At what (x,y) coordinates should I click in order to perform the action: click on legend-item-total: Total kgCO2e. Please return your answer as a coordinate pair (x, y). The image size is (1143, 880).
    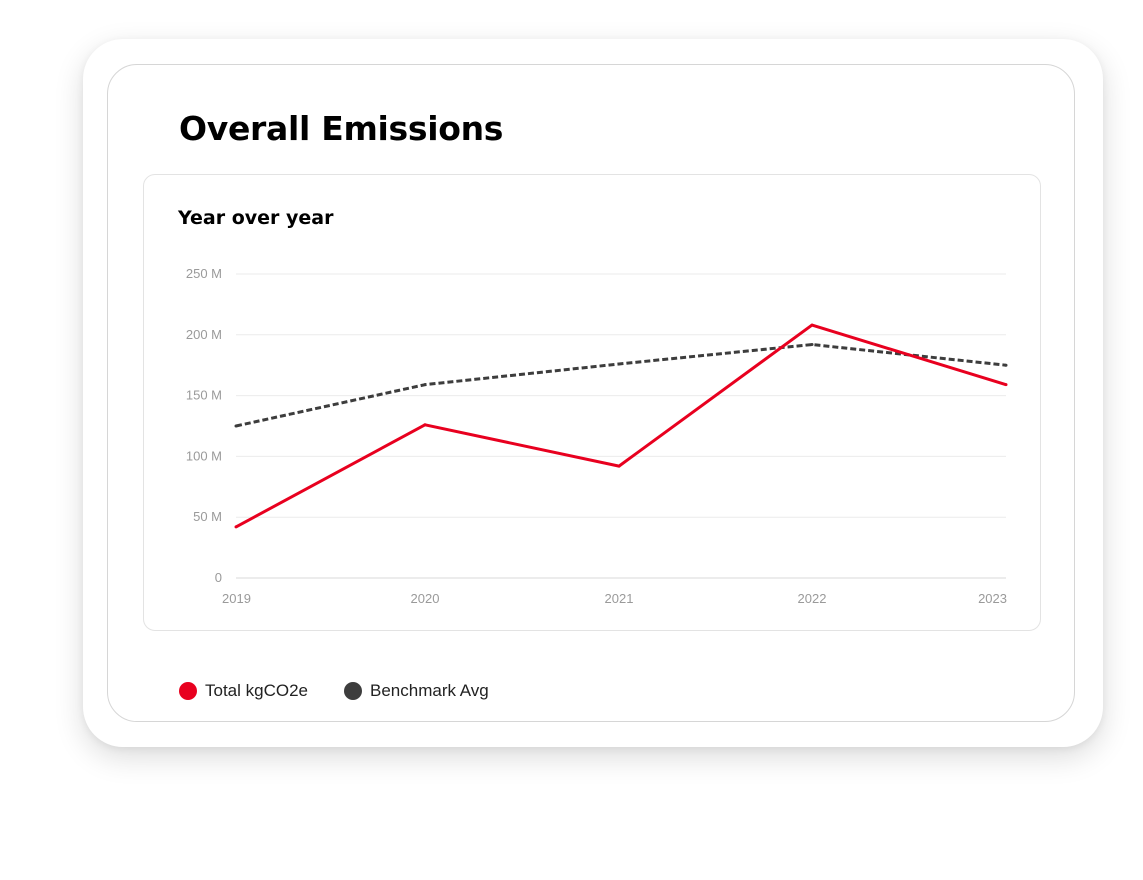
    Looking at the image, I should click on (243, 691).